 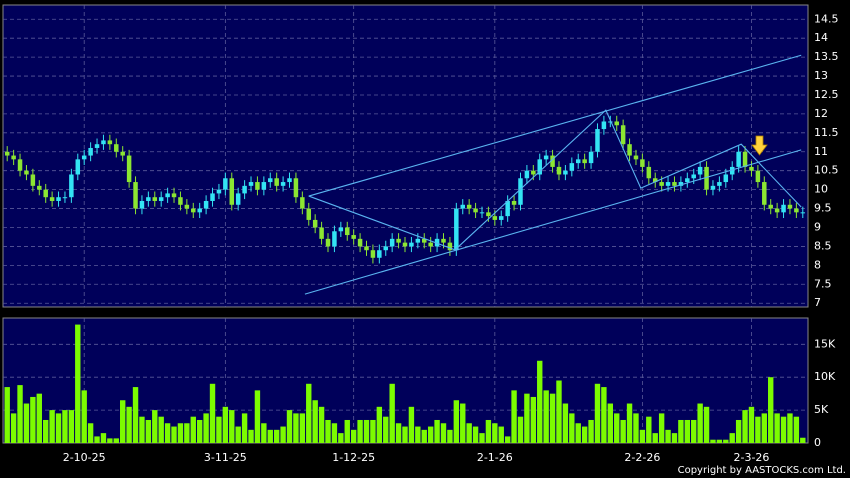 What do you see at coordinates (826, 18) in the screenshot?
I see `y-tick-label: 14.5` at bounding box center [826, 18].